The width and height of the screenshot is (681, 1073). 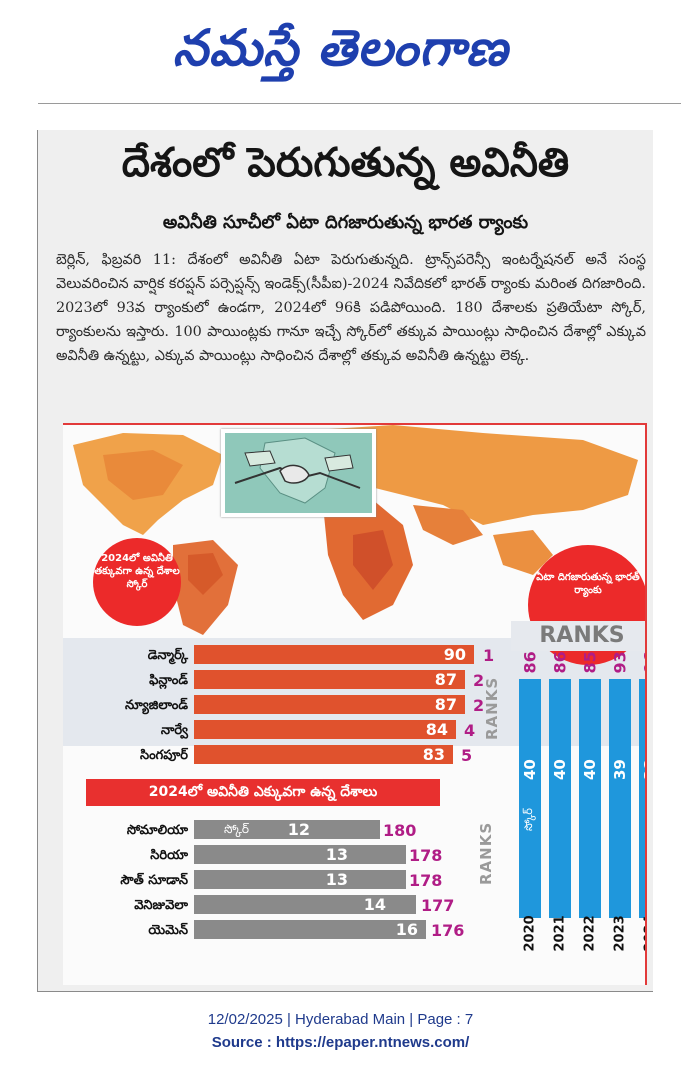 I want to click on score-bar: 90, so click(x=334, y=654).